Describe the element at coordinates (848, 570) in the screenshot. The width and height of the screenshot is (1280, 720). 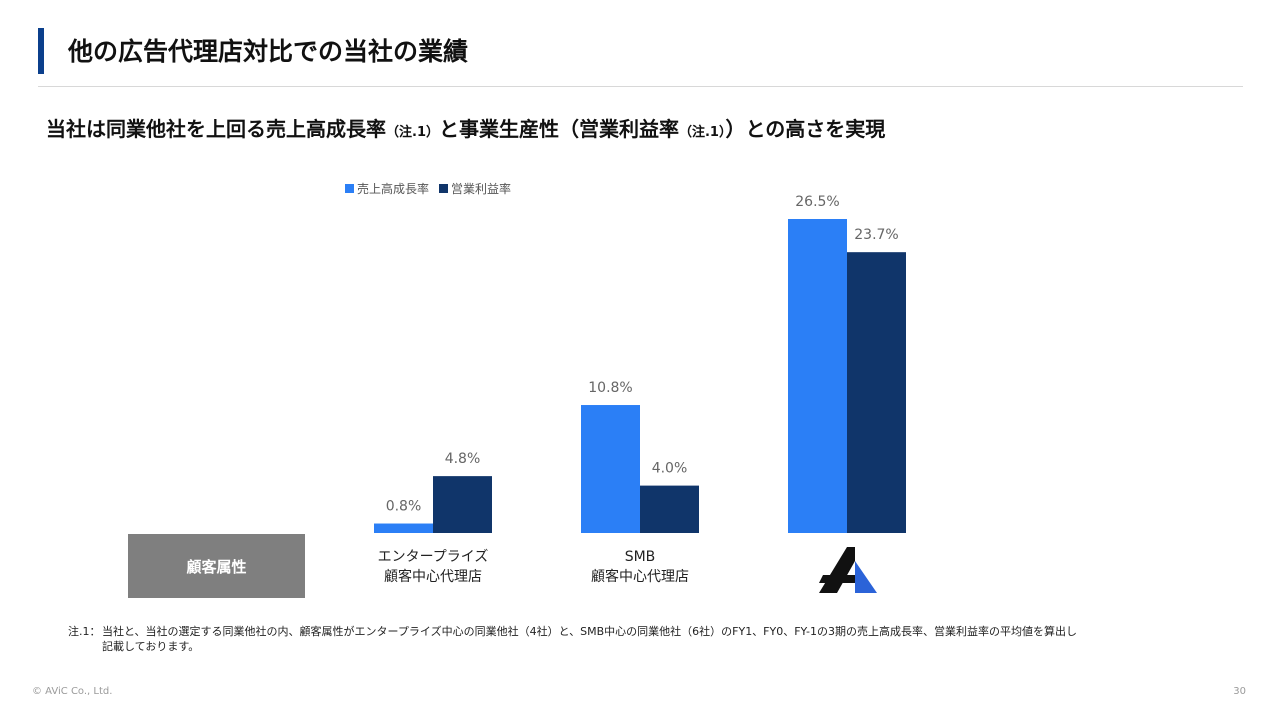
I see `avic-logo-icon` at that location.